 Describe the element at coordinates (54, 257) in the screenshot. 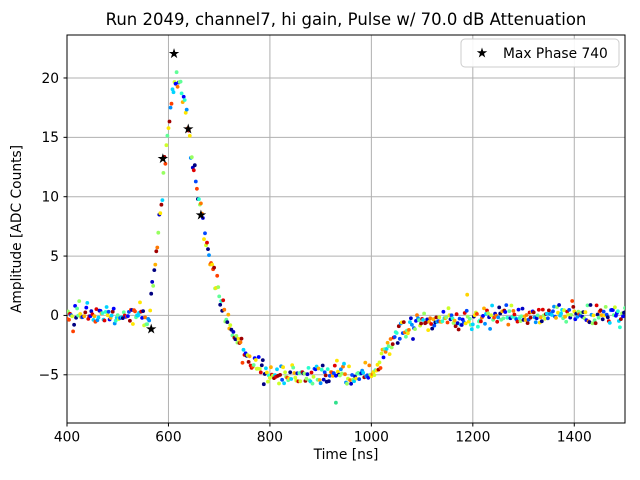

I see `y-tick-label: 5` at that location.